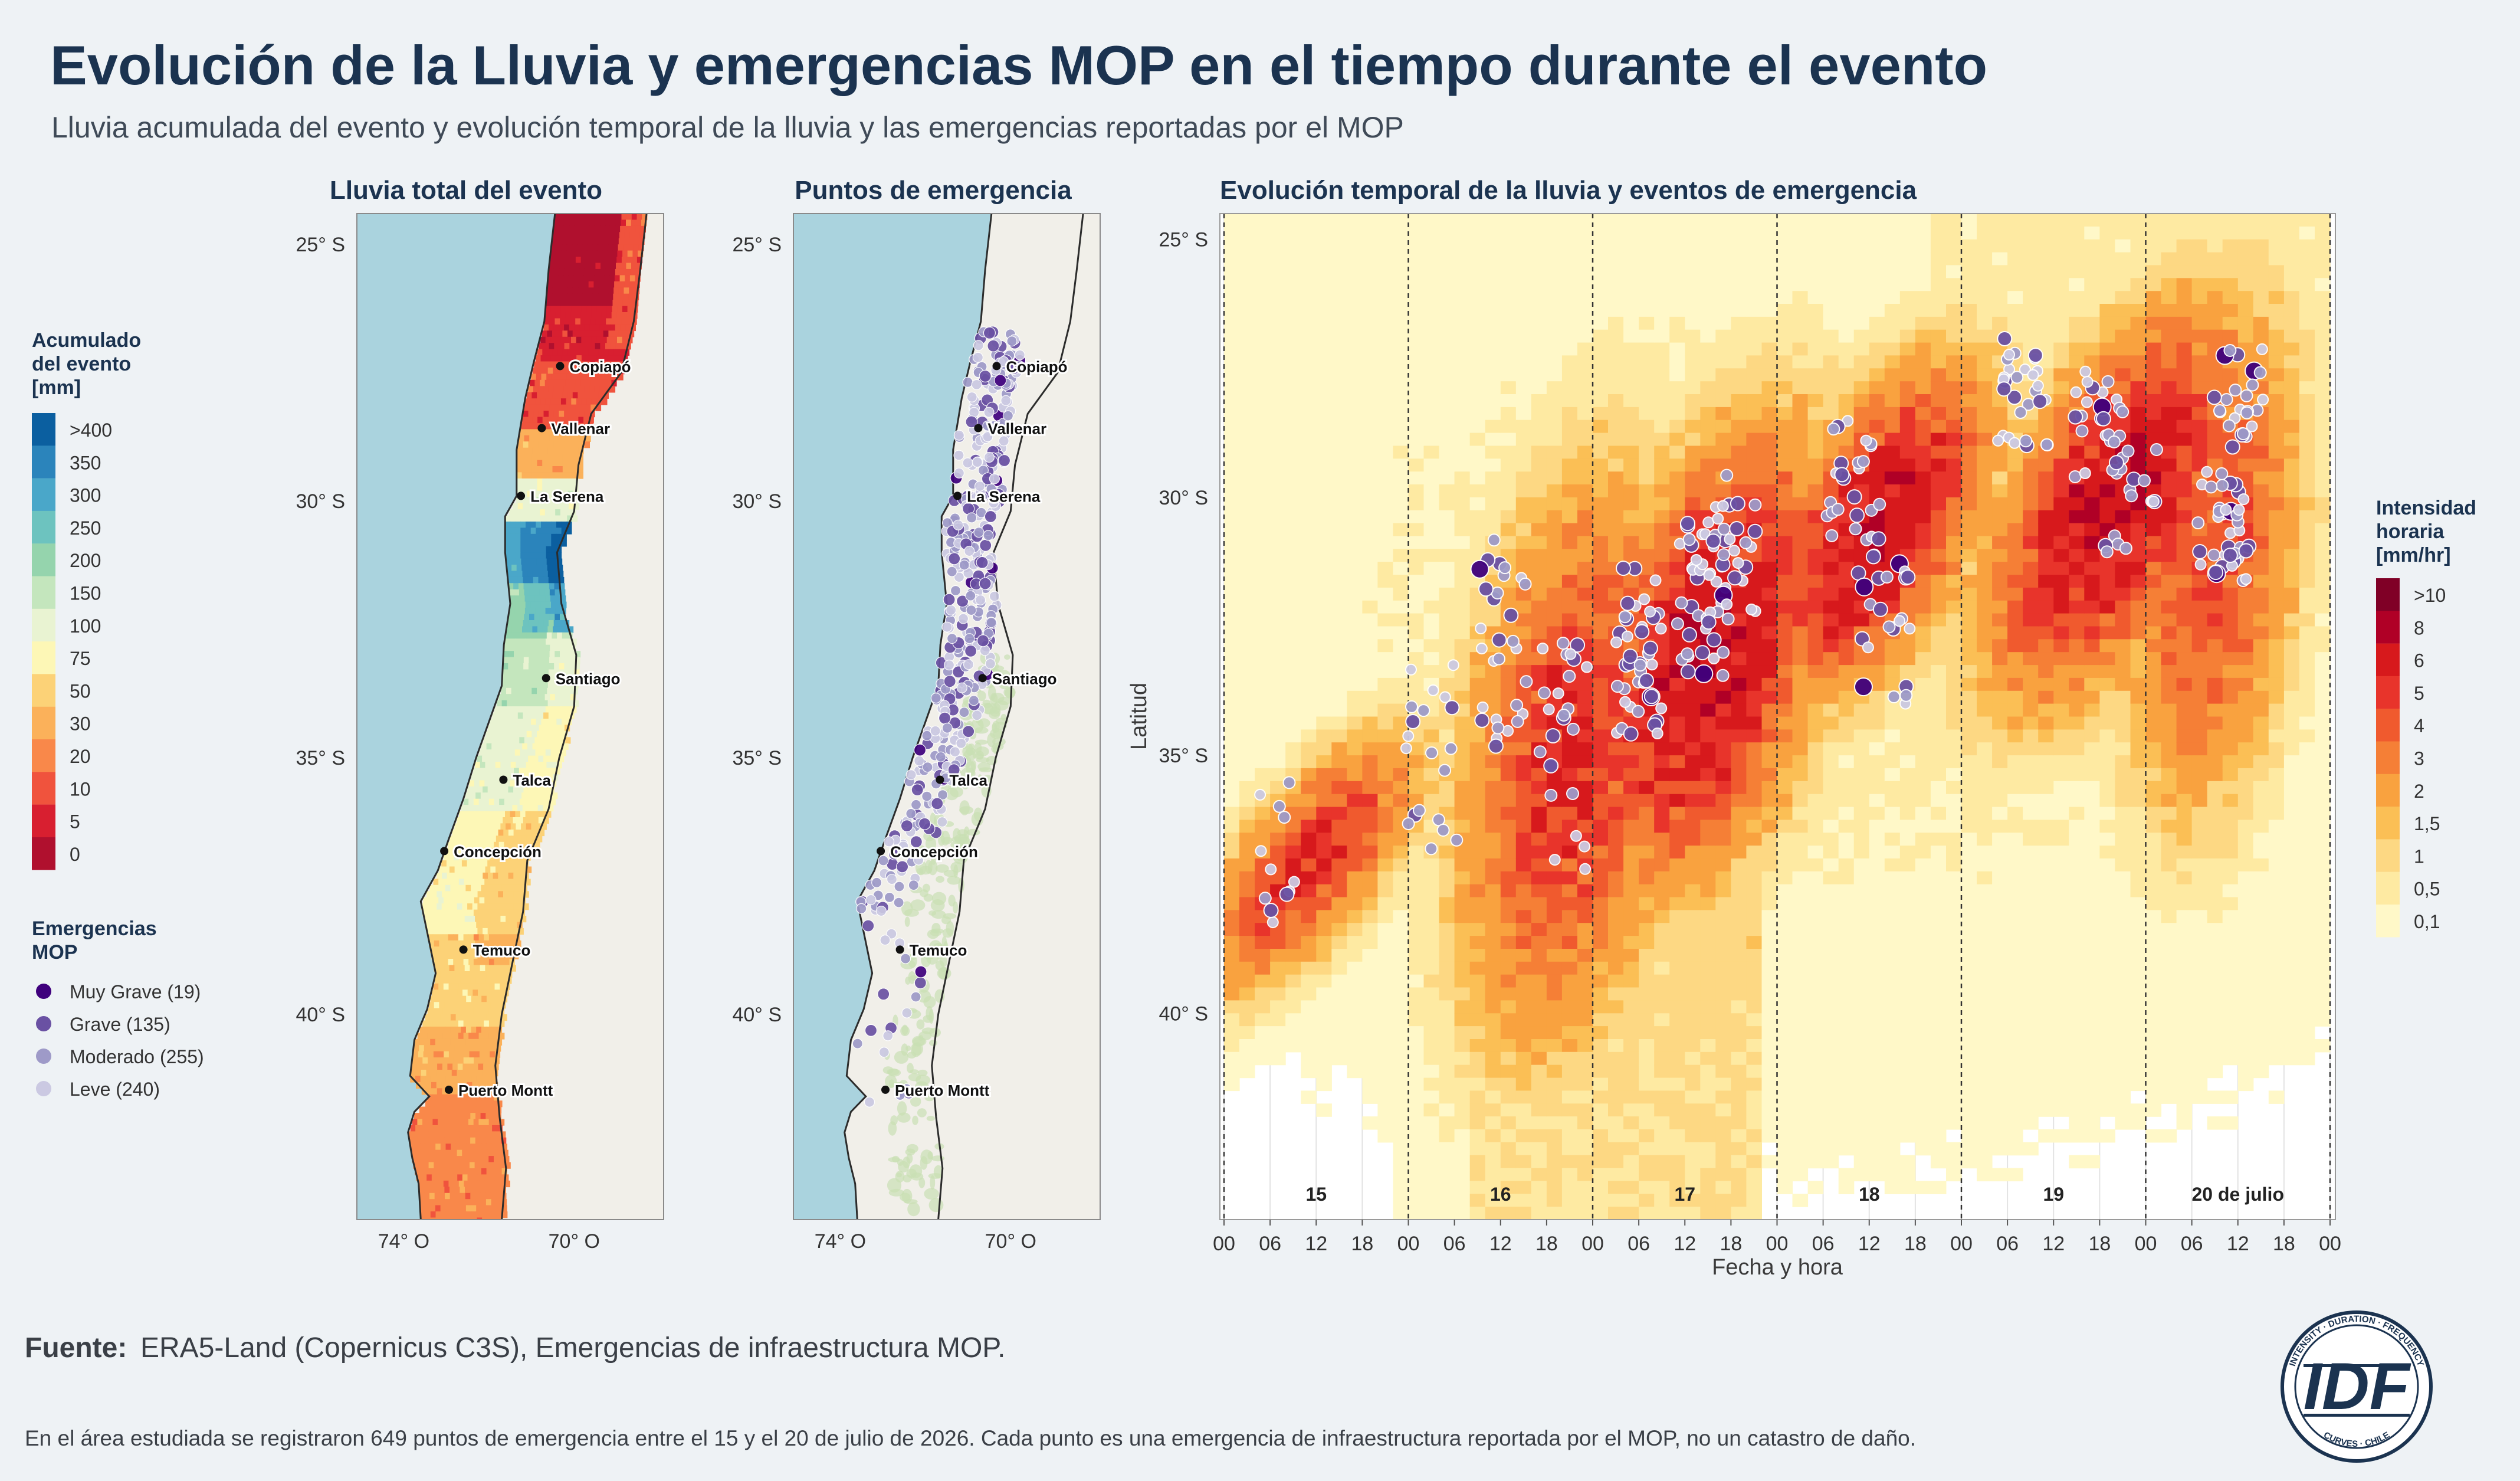  What do you see at coordinates (85, 528) in the screenshot?
I see `rain-legend-label: 250` at bounding box center [85, 528].